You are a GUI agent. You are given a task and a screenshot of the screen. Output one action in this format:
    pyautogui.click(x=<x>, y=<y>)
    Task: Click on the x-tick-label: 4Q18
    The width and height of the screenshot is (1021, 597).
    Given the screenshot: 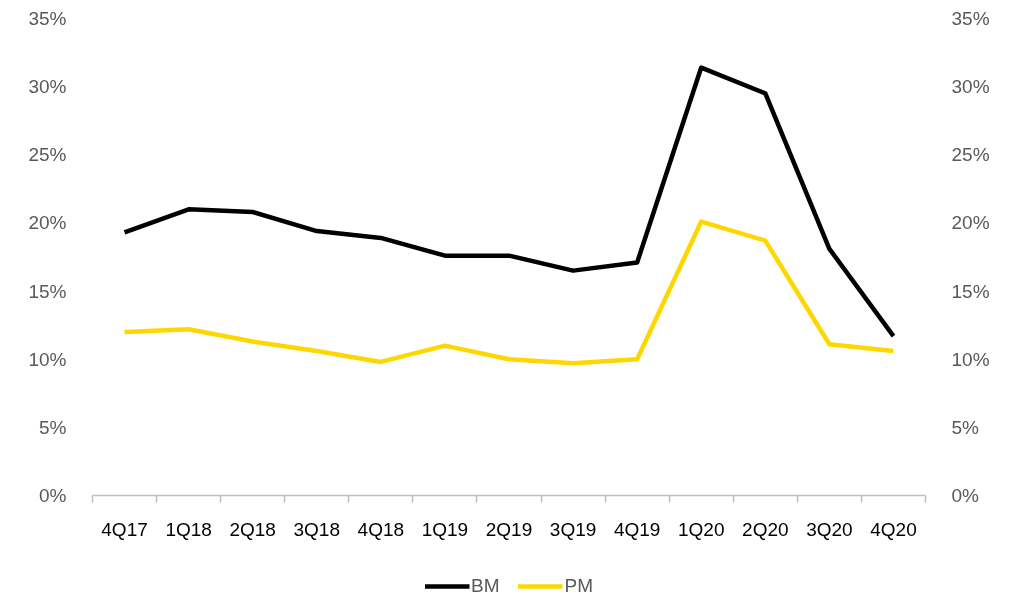 What is the action you would take?
    pyautogui.click(x=381, y=529)
    